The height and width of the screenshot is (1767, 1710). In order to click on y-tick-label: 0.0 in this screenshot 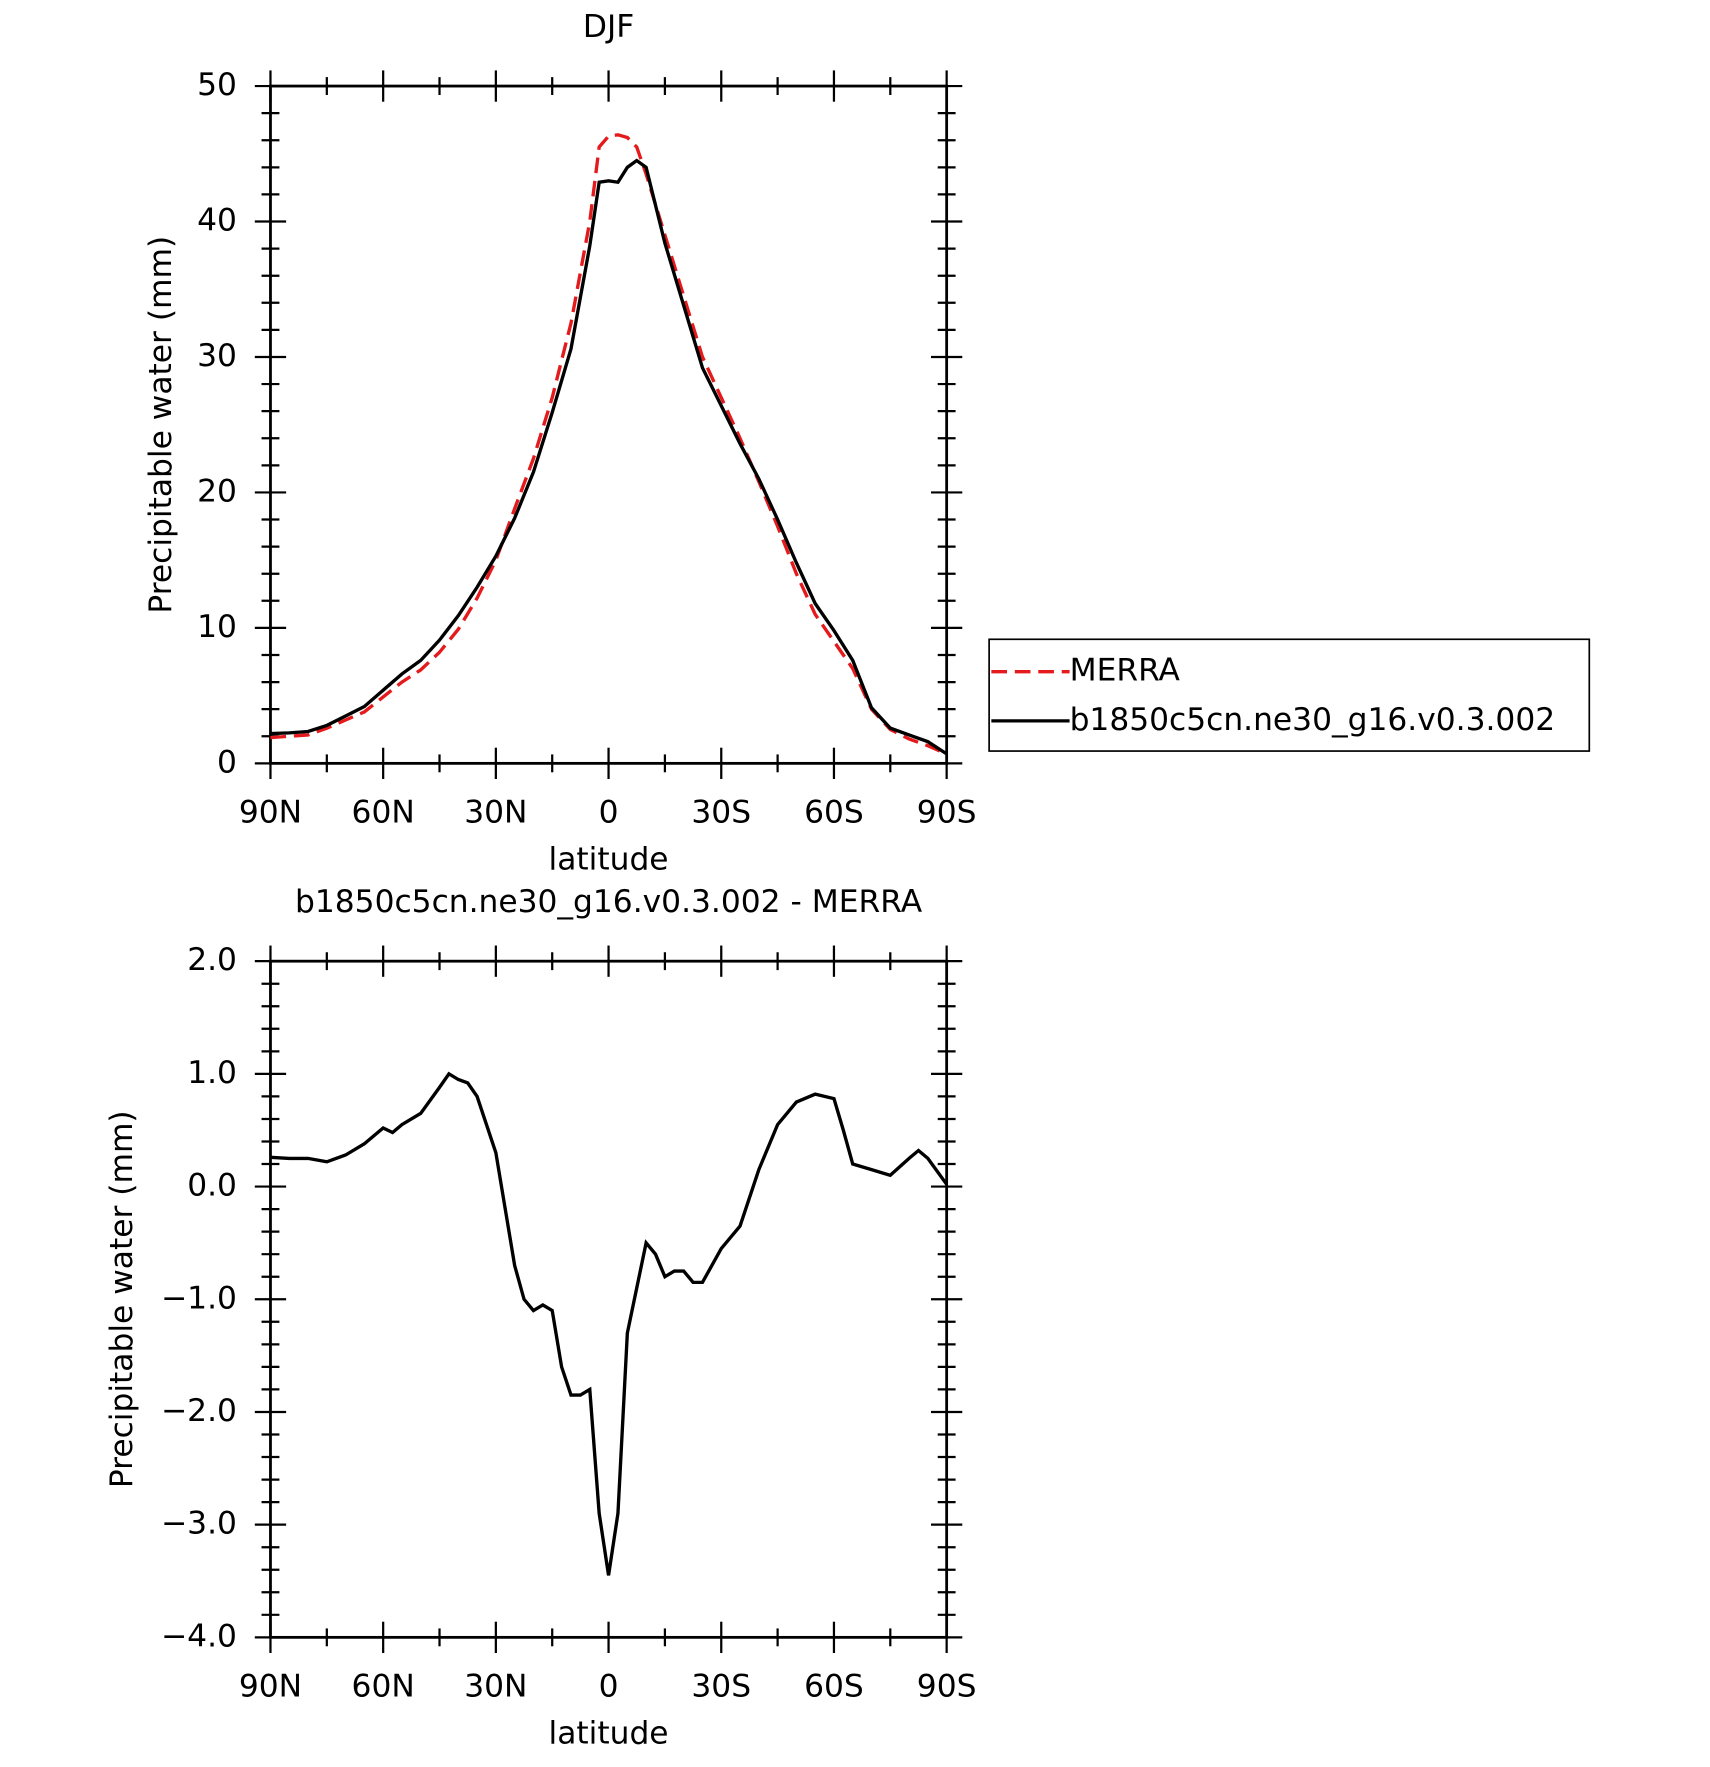, I will do `click(212, 1186)`.